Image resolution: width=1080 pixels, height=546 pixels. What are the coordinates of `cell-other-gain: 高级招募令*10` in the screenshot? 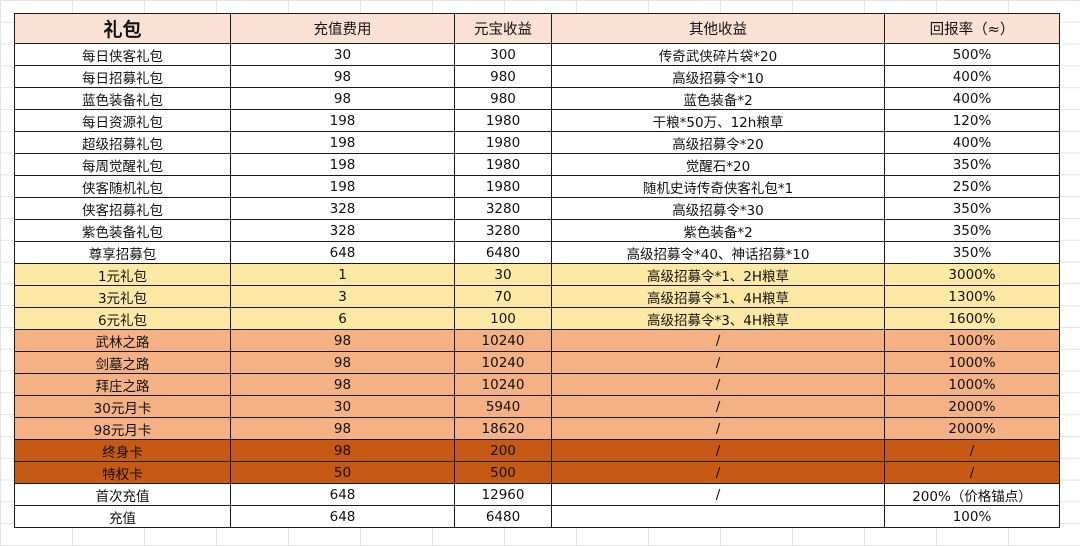 It's located at (718, 76).